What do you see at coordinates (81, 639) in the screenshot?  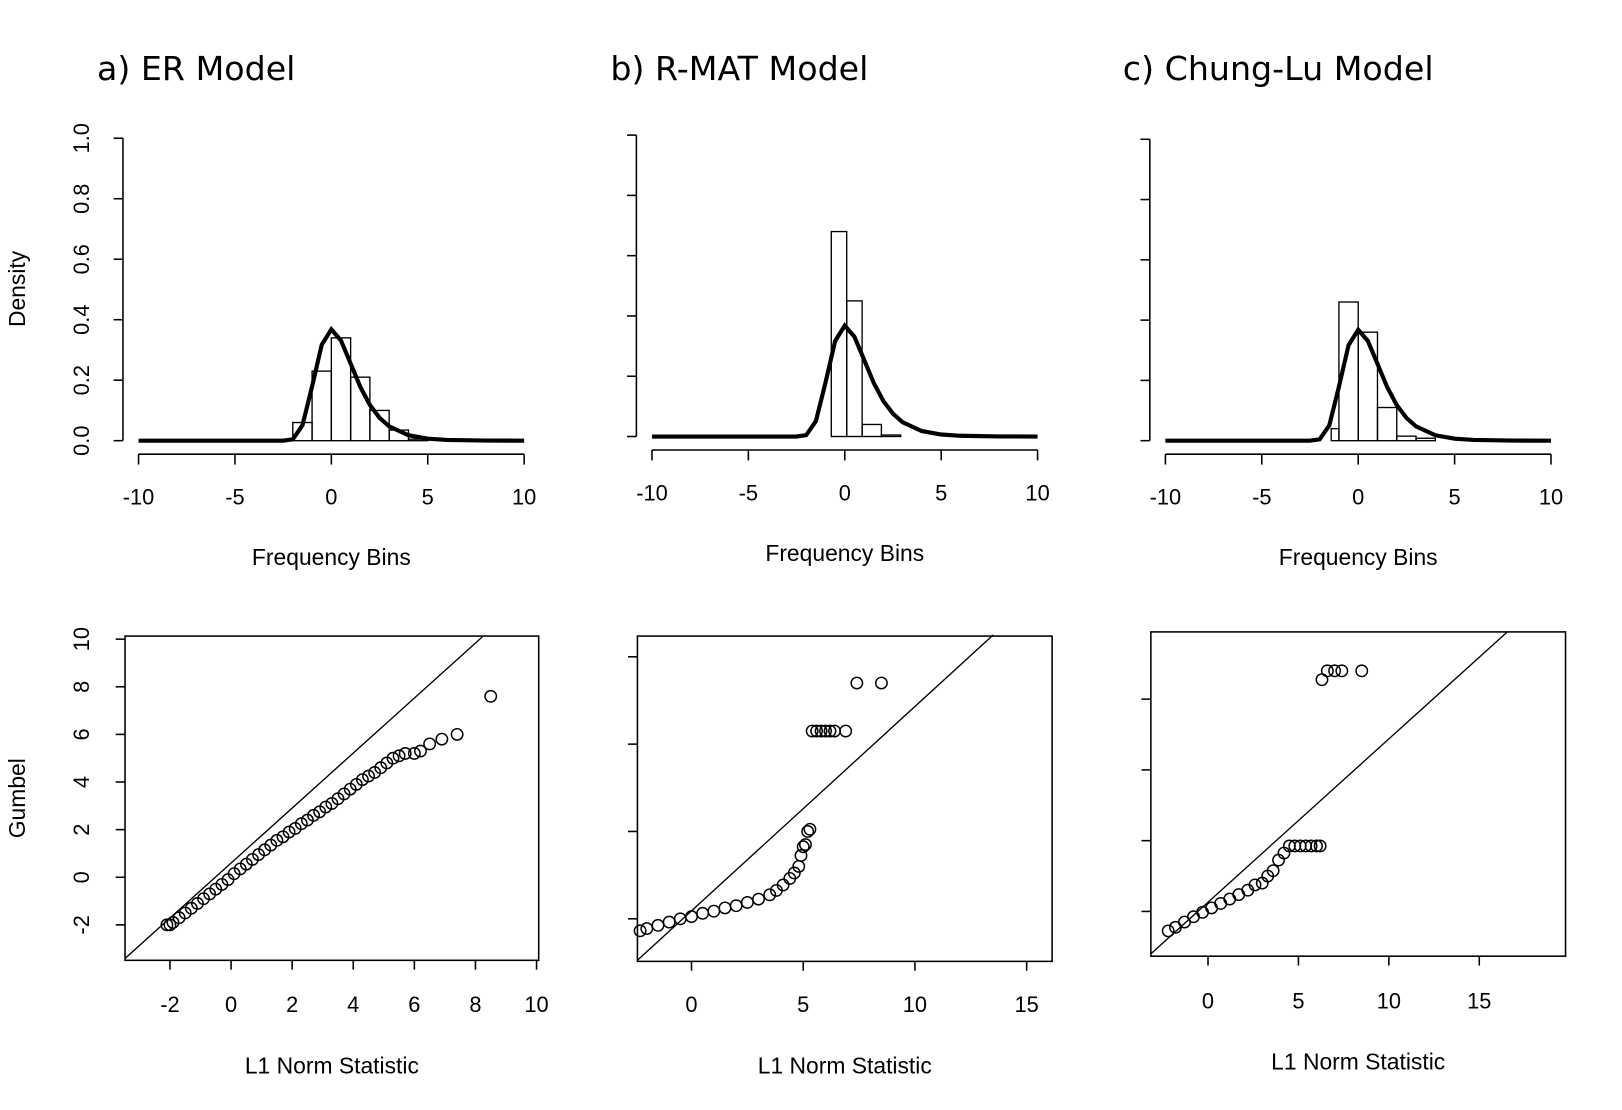 I see `y-tick-label: 10` at bounding box center [81, 639].